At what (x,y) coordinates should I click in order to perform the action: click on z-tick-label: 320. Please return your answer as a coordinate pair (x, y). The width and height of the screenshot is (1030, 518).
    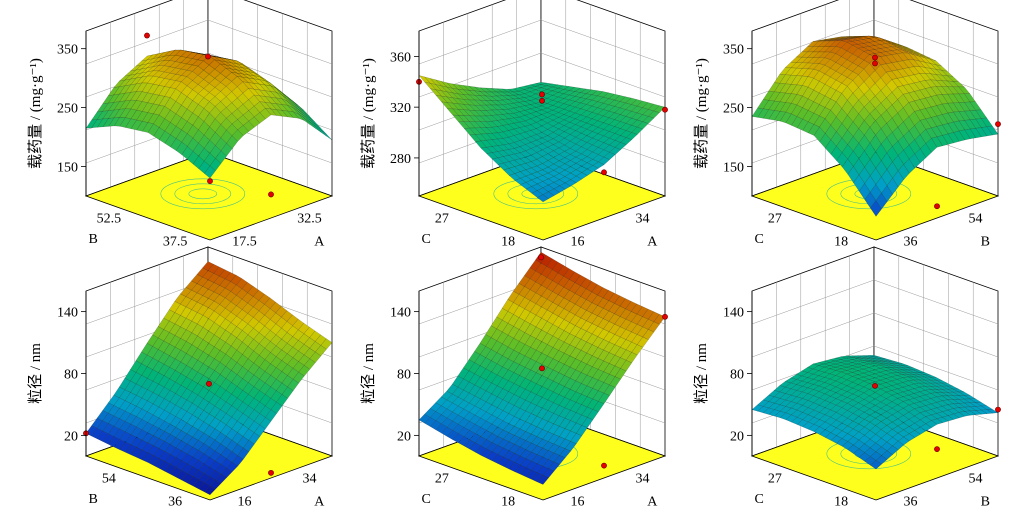
    Looking at the image, I should click on (400, 108).